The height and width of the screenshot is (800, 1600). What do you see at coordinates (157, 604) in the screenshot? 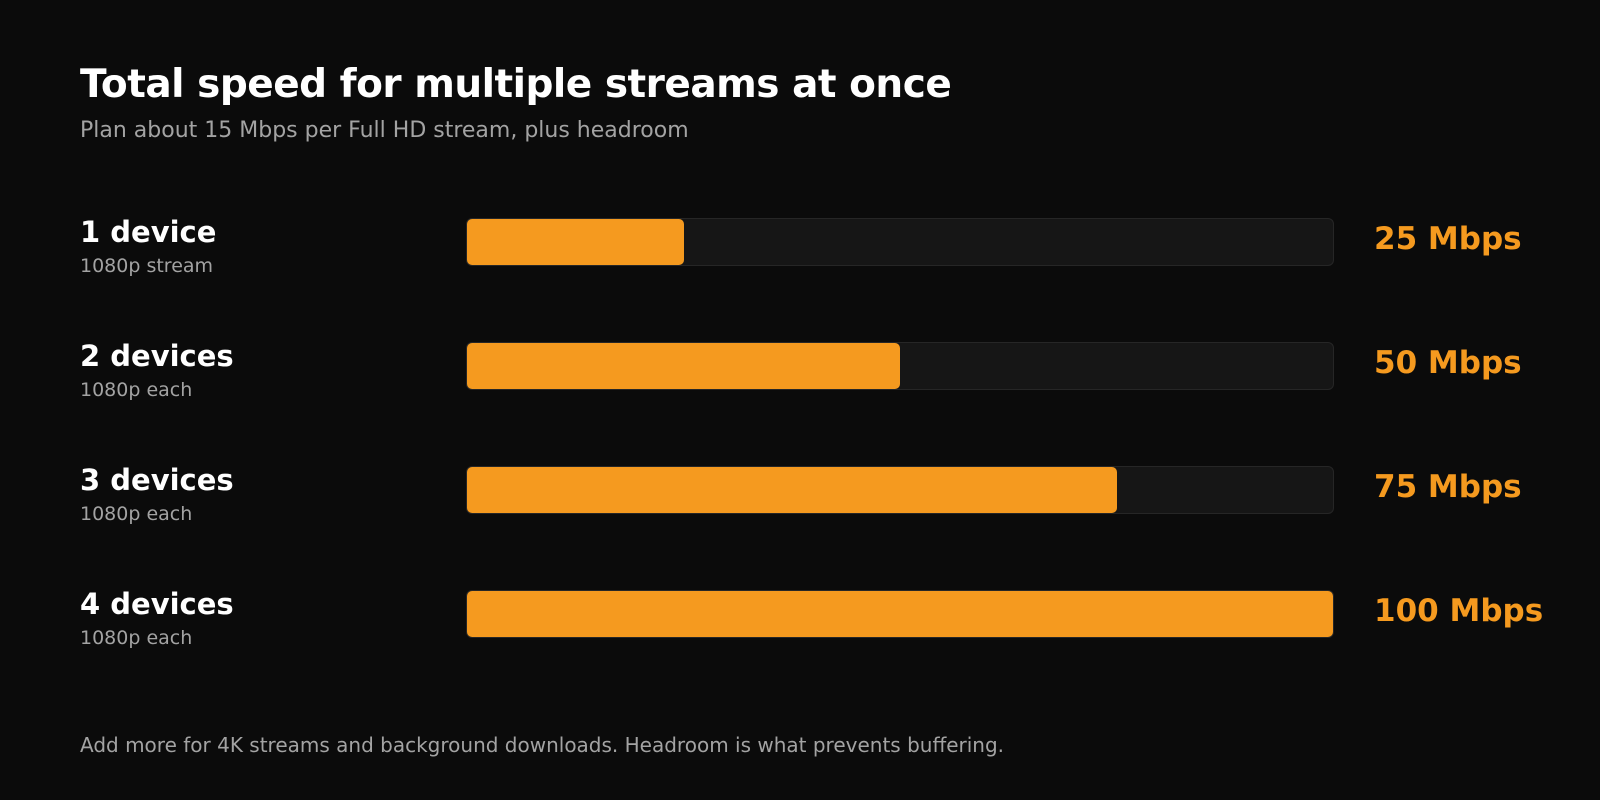
I see `category-label: 4 devices` at bounding box center [157, 604].